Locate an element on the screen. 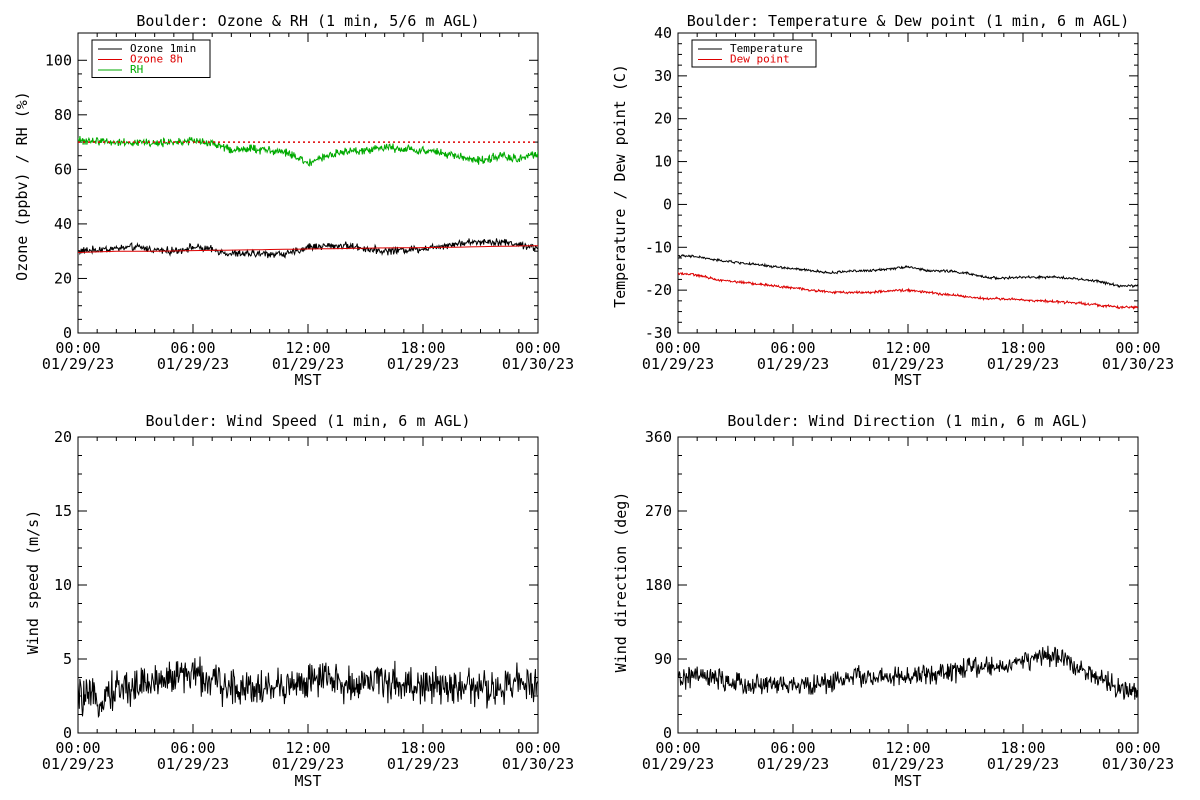 The width and height of the screenshot is (1200, 800). ozone-x-tick-time: 12:00 is located at coordinates (307, 348).